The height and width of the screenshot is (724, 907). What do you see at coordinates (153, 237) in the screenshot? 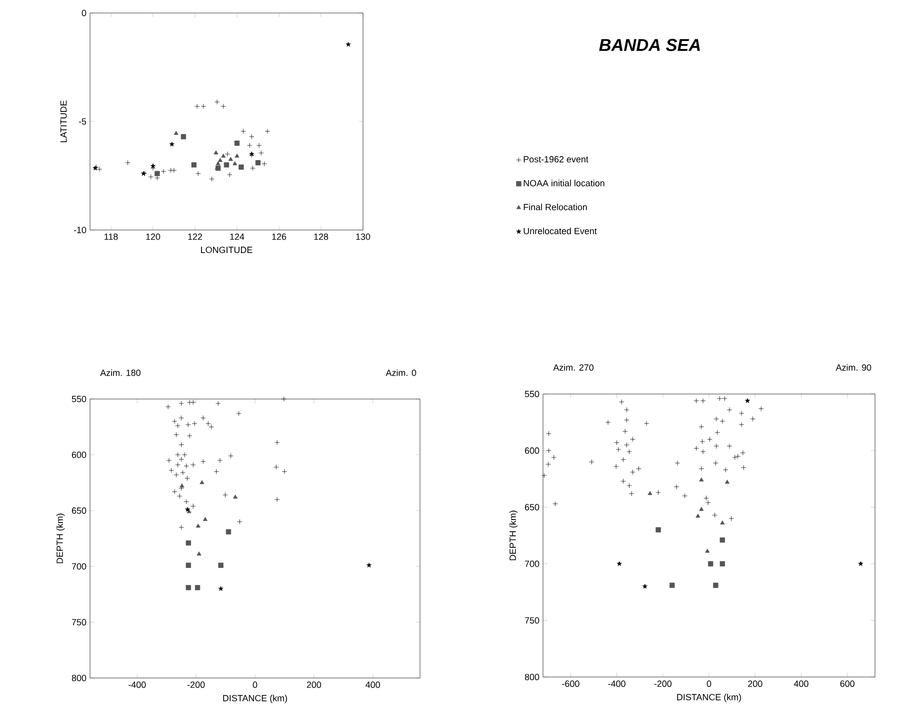
I see `x-tick-label: 120` at bounding box center [153, 237].